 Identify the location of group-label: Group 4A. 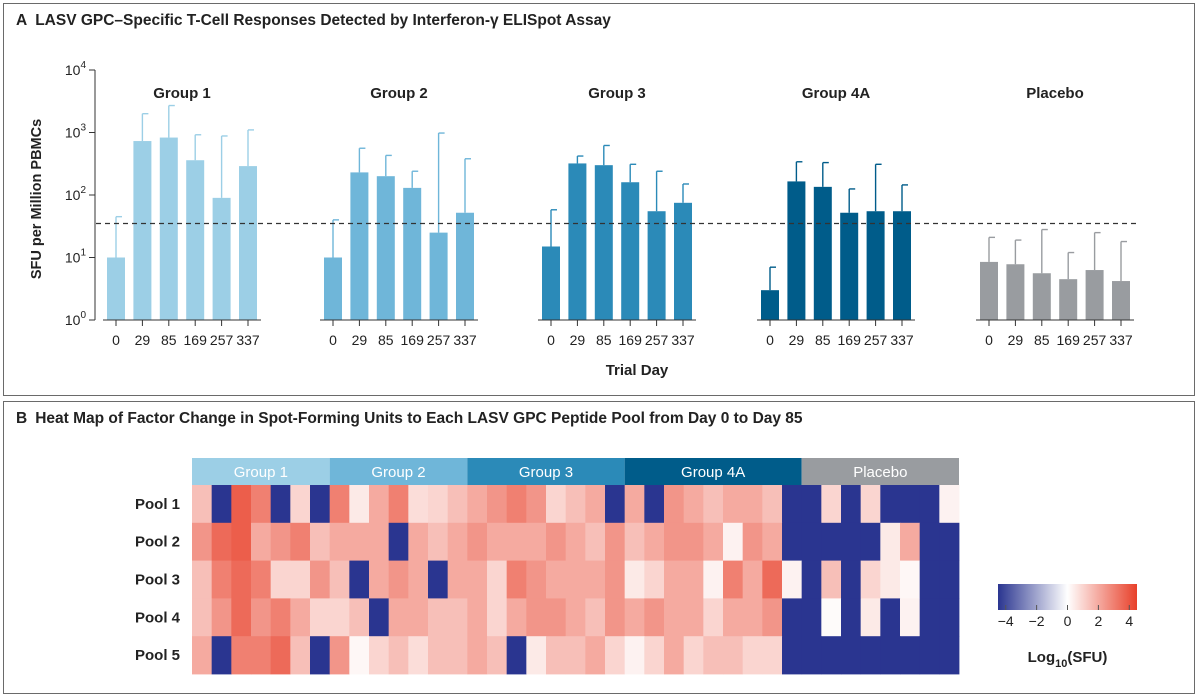
(836, 93).